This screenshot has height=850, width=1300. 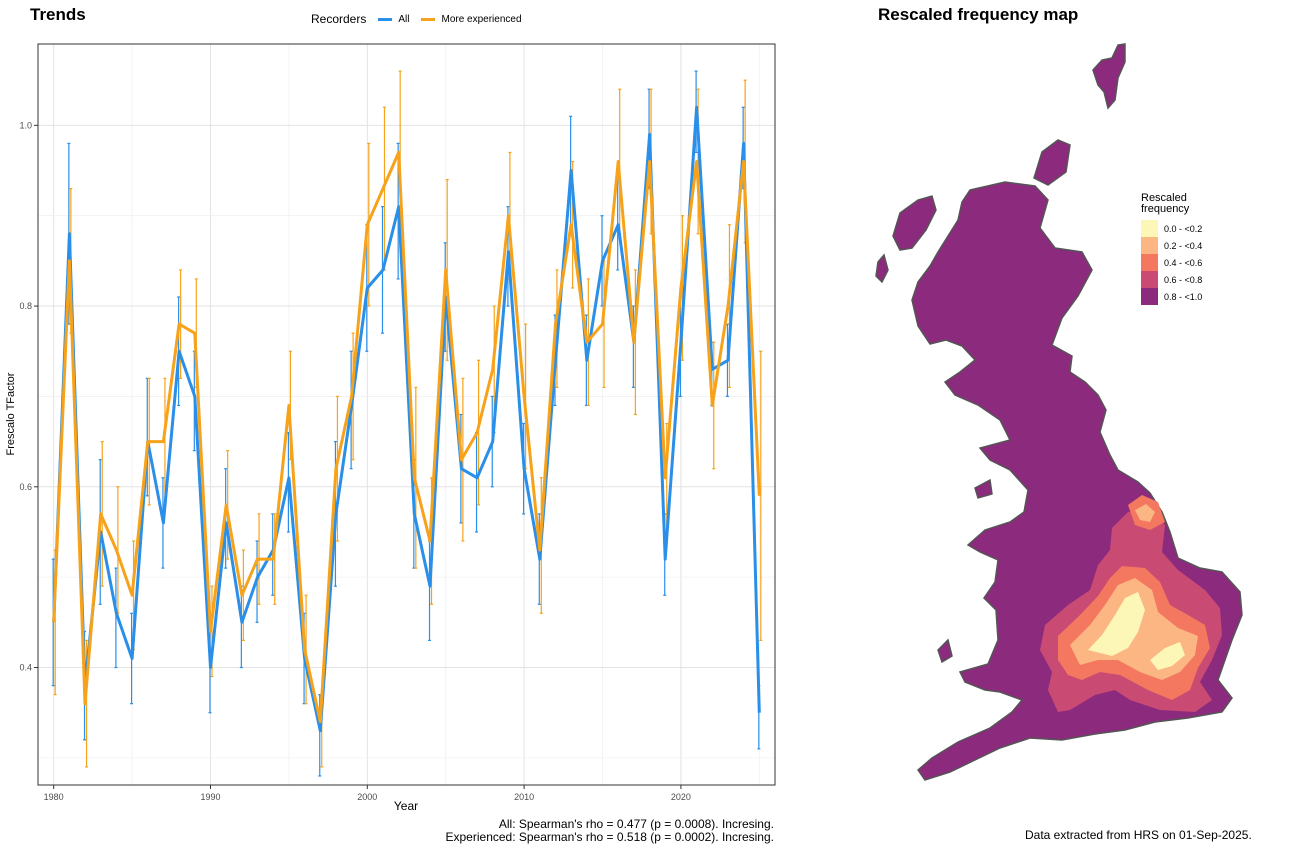 What do you see at coordinates (25, 306) in the screenshot?
I see `y-tick-label: 0.8` at bounding box center [25, 306].